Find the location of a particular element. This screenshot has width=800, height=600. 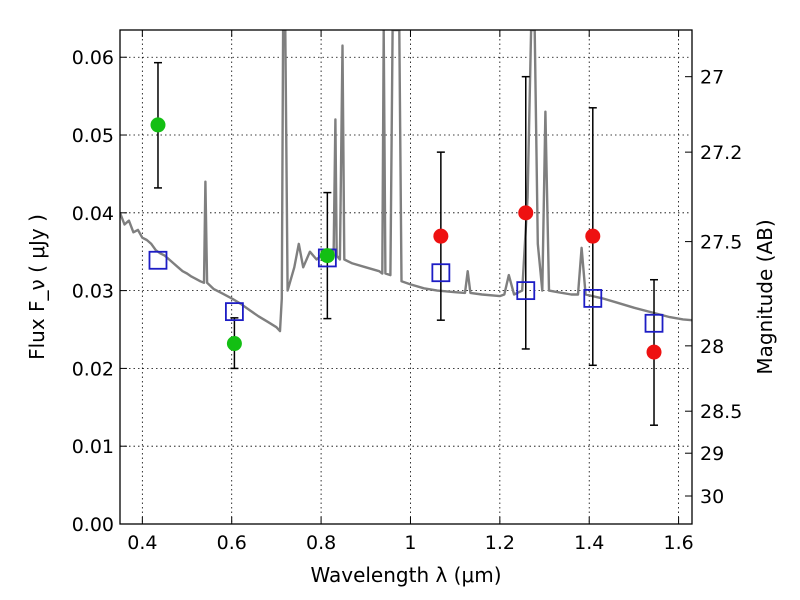

y-tick-label: 0.04 is located at coordinates (93, 214).